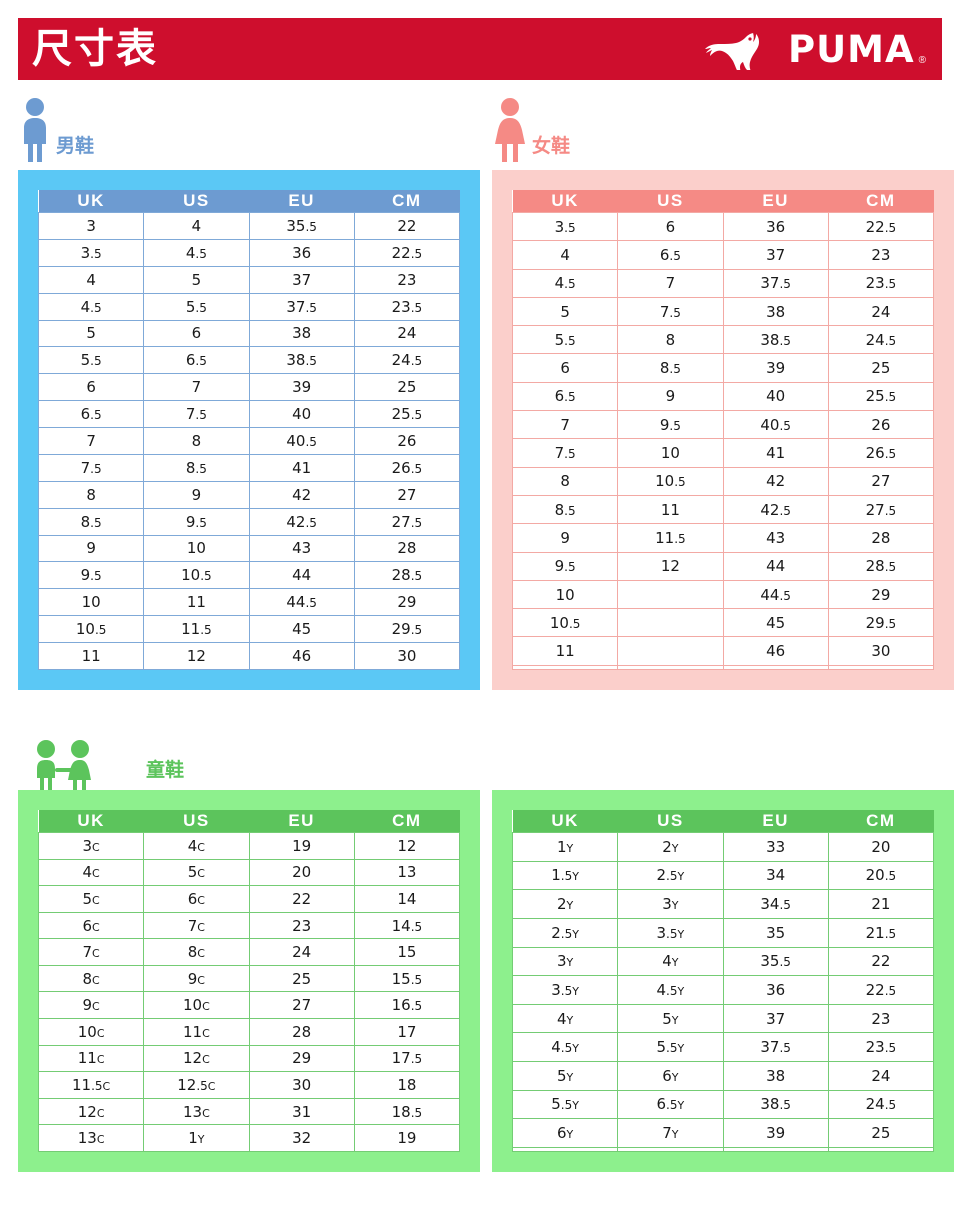 The image size is (960, 1207). I want to click on table-row: 7C 8C 24 15, so click(249, 952).